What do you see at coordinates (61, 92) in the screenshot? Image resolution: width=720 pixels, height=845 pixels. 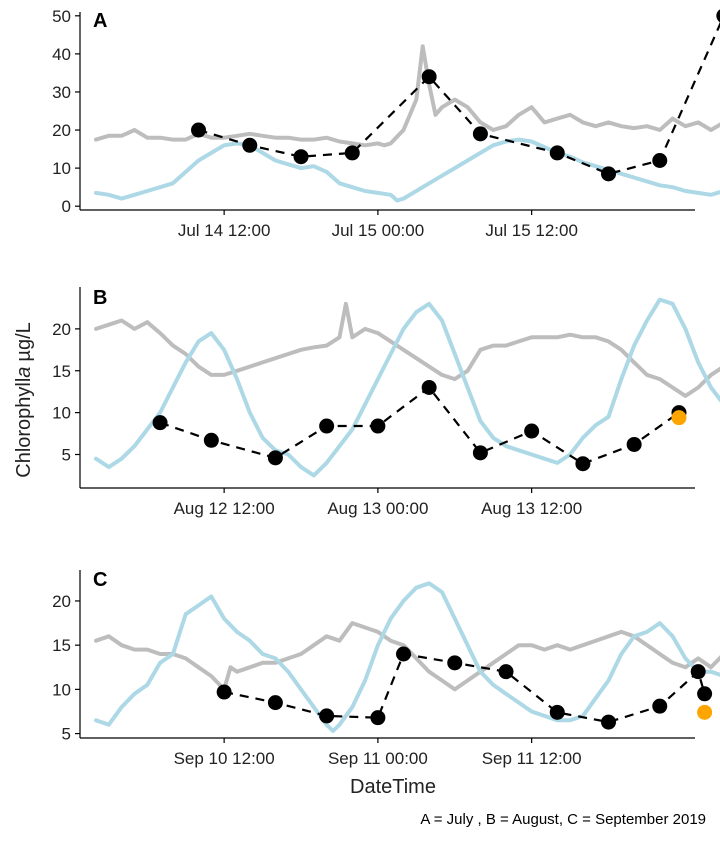 I see `y-tick-label: 30` at bounding box center [61, 92].